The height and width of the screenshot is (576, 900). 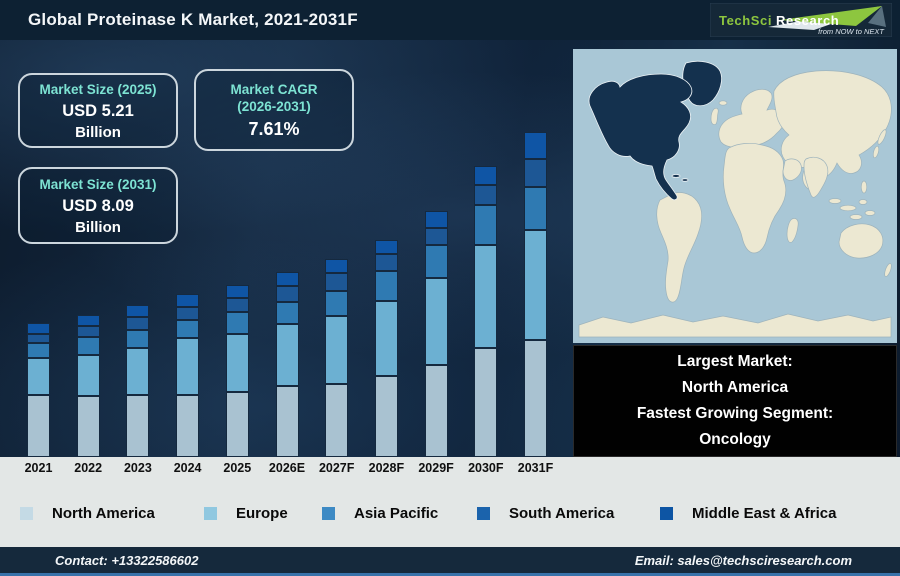 I want to click on stat-card-title: Market CAGR, so click(x=274, y=89).